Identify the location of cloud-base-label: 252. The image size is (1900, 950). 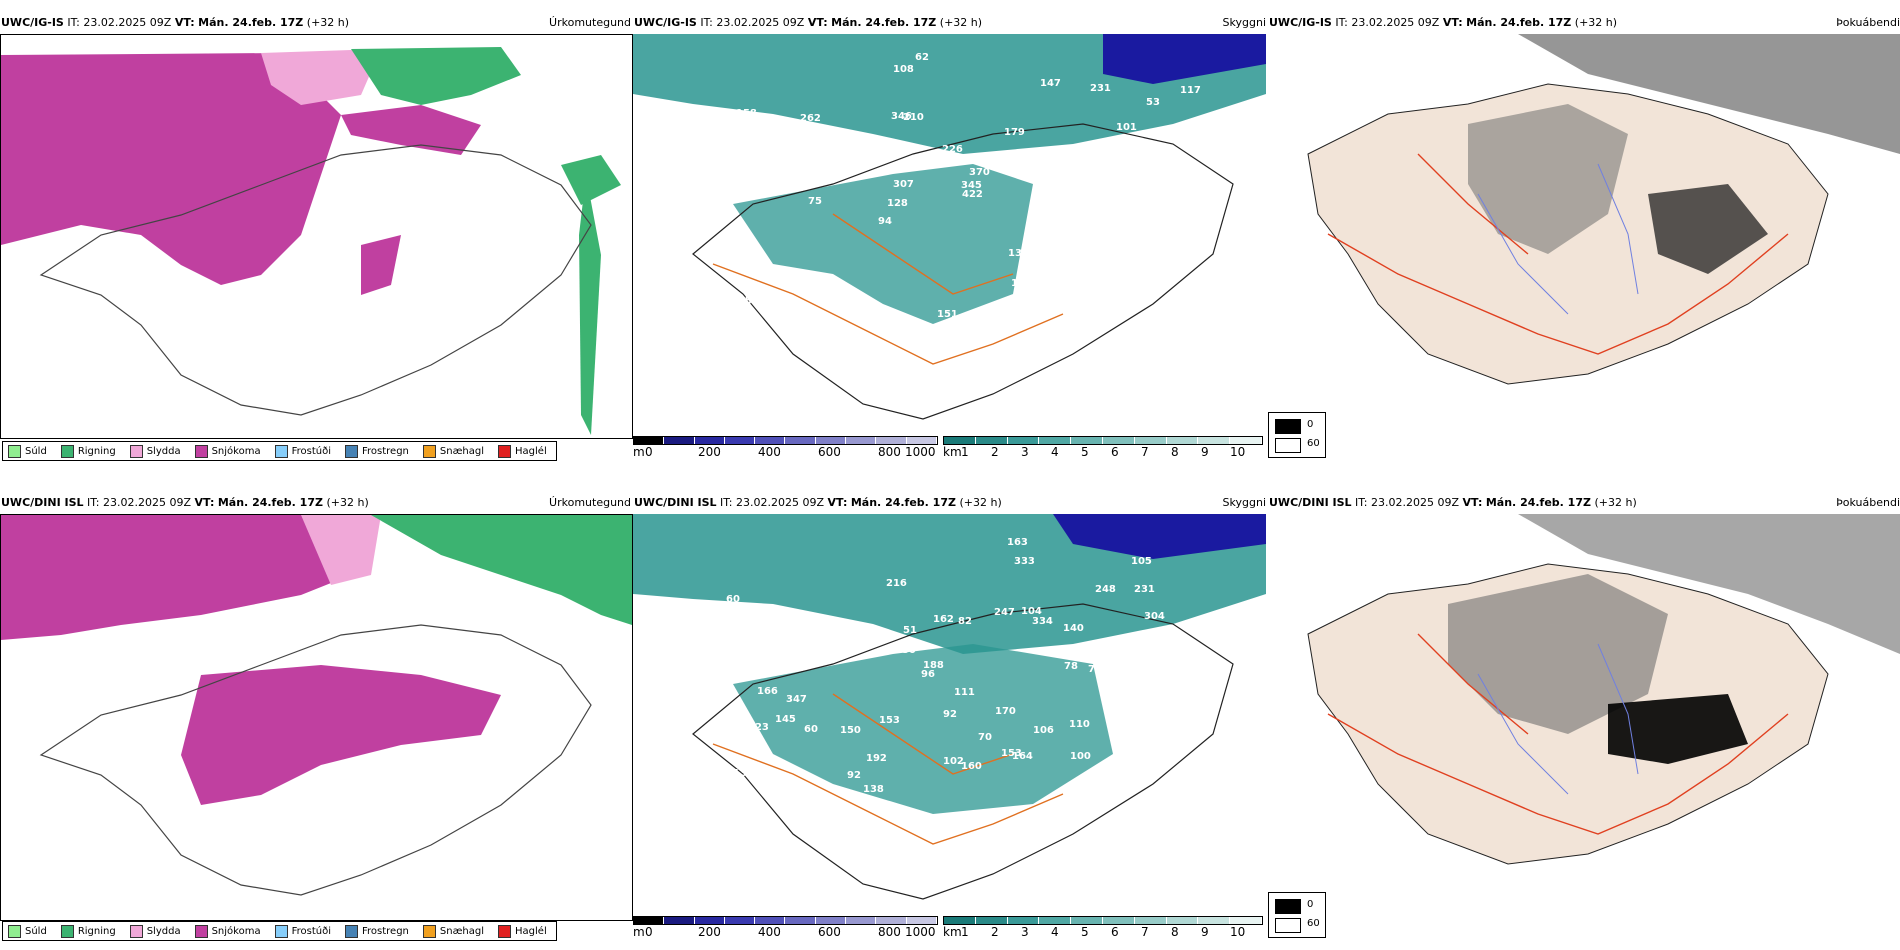
(1097, 836).